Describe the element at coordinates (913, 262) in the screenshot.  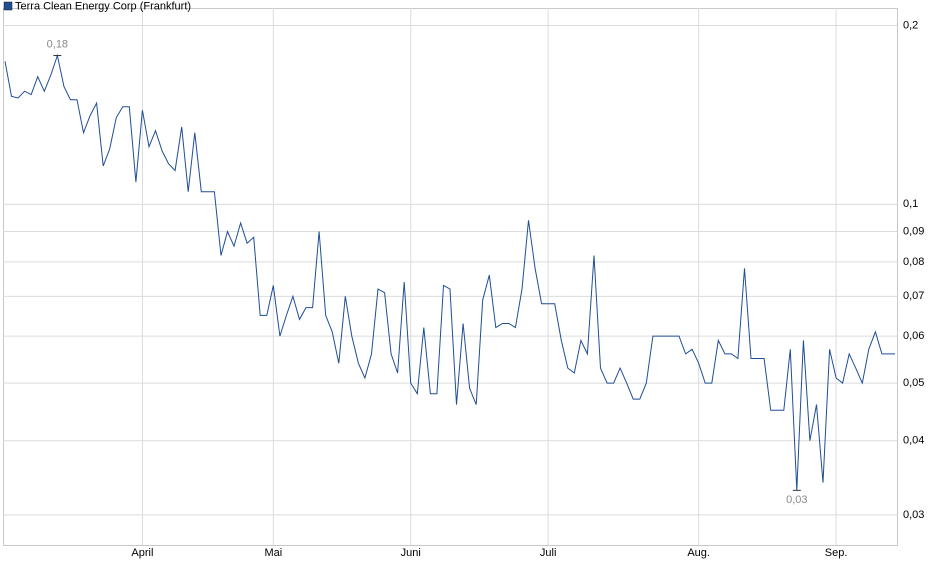
I see `y-tick-label: 0,08` at that location.